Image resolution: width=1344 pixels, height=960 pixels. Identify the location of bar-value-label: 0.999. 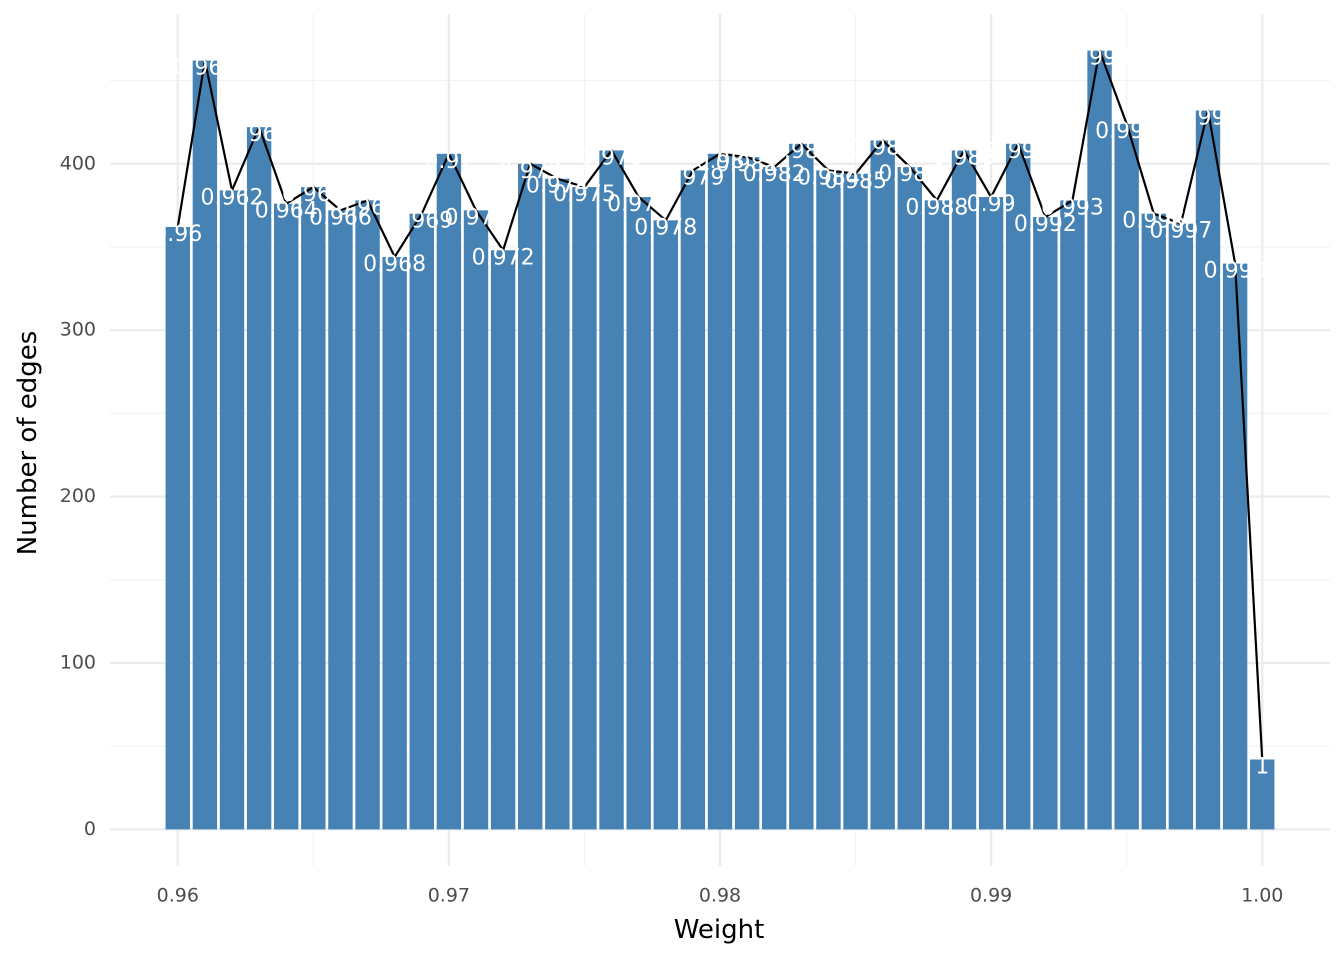
(1235, 271).